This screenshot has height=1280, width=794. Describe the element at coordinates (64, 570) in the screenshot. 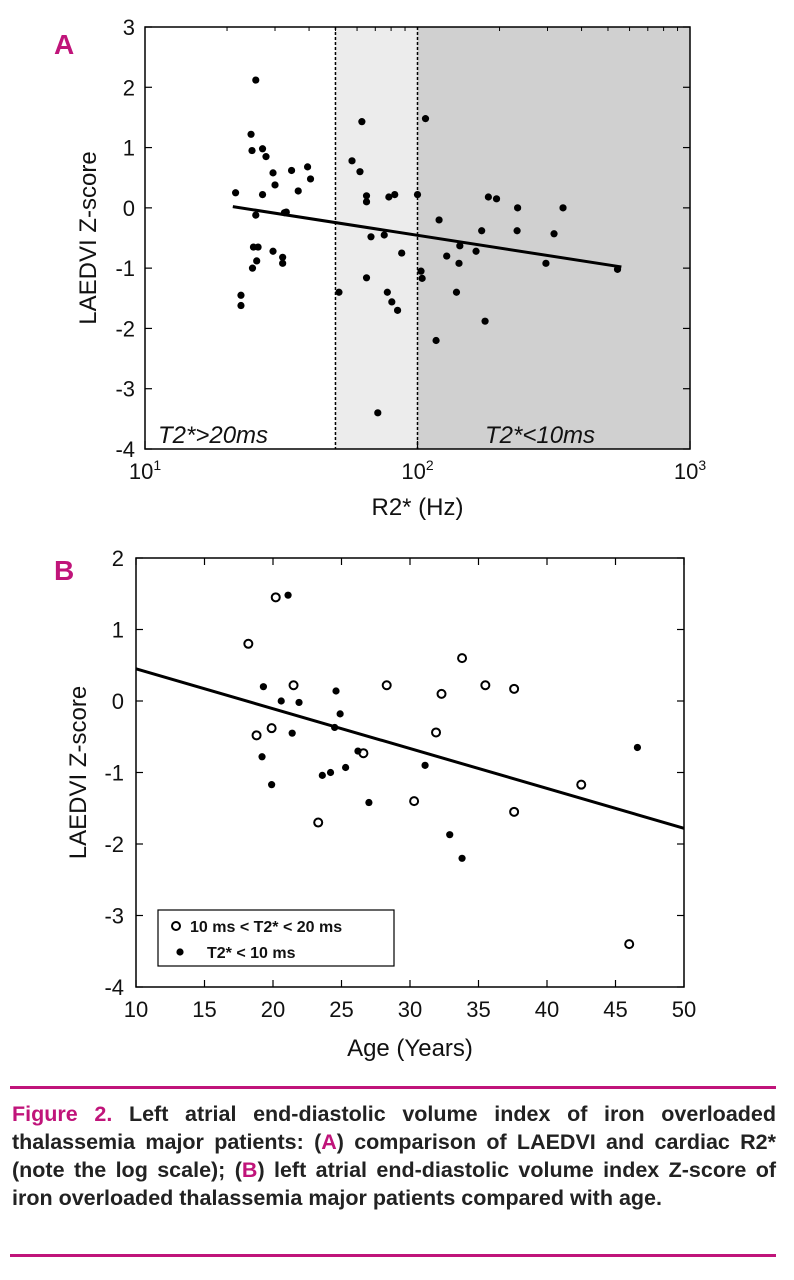

I see `panel-b-letter: B` at that location.